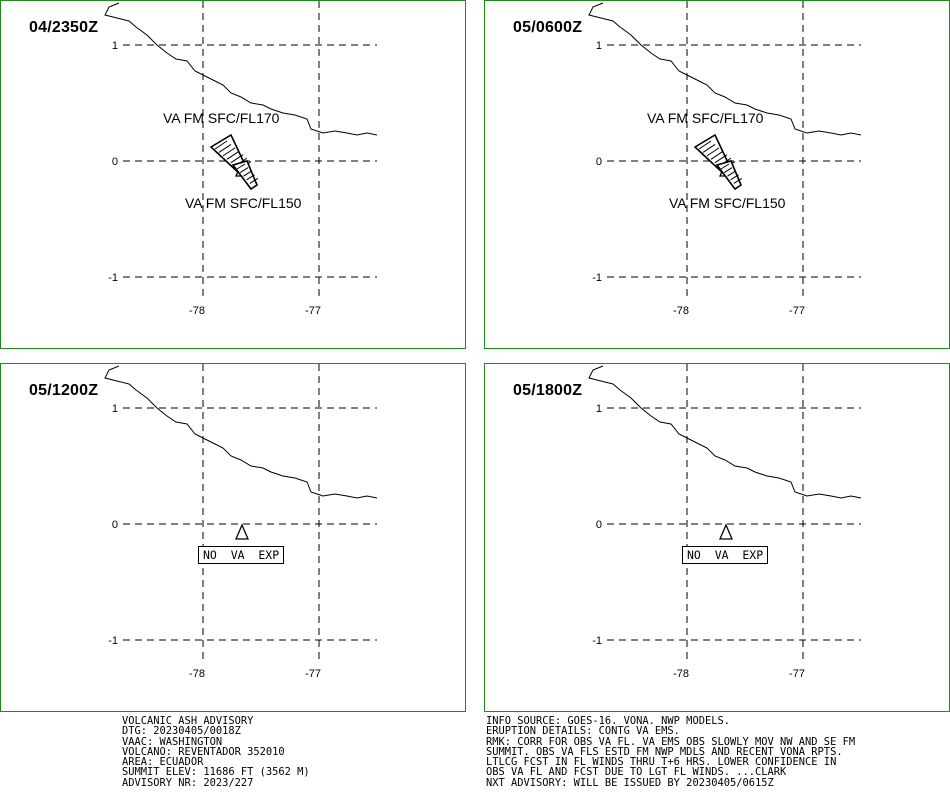 The image size is (950, 812). Describe the element at coordinates (188, 782) in the screenshot. I see `advisory-line: ADVISORY NR: 2023/227` at that location.